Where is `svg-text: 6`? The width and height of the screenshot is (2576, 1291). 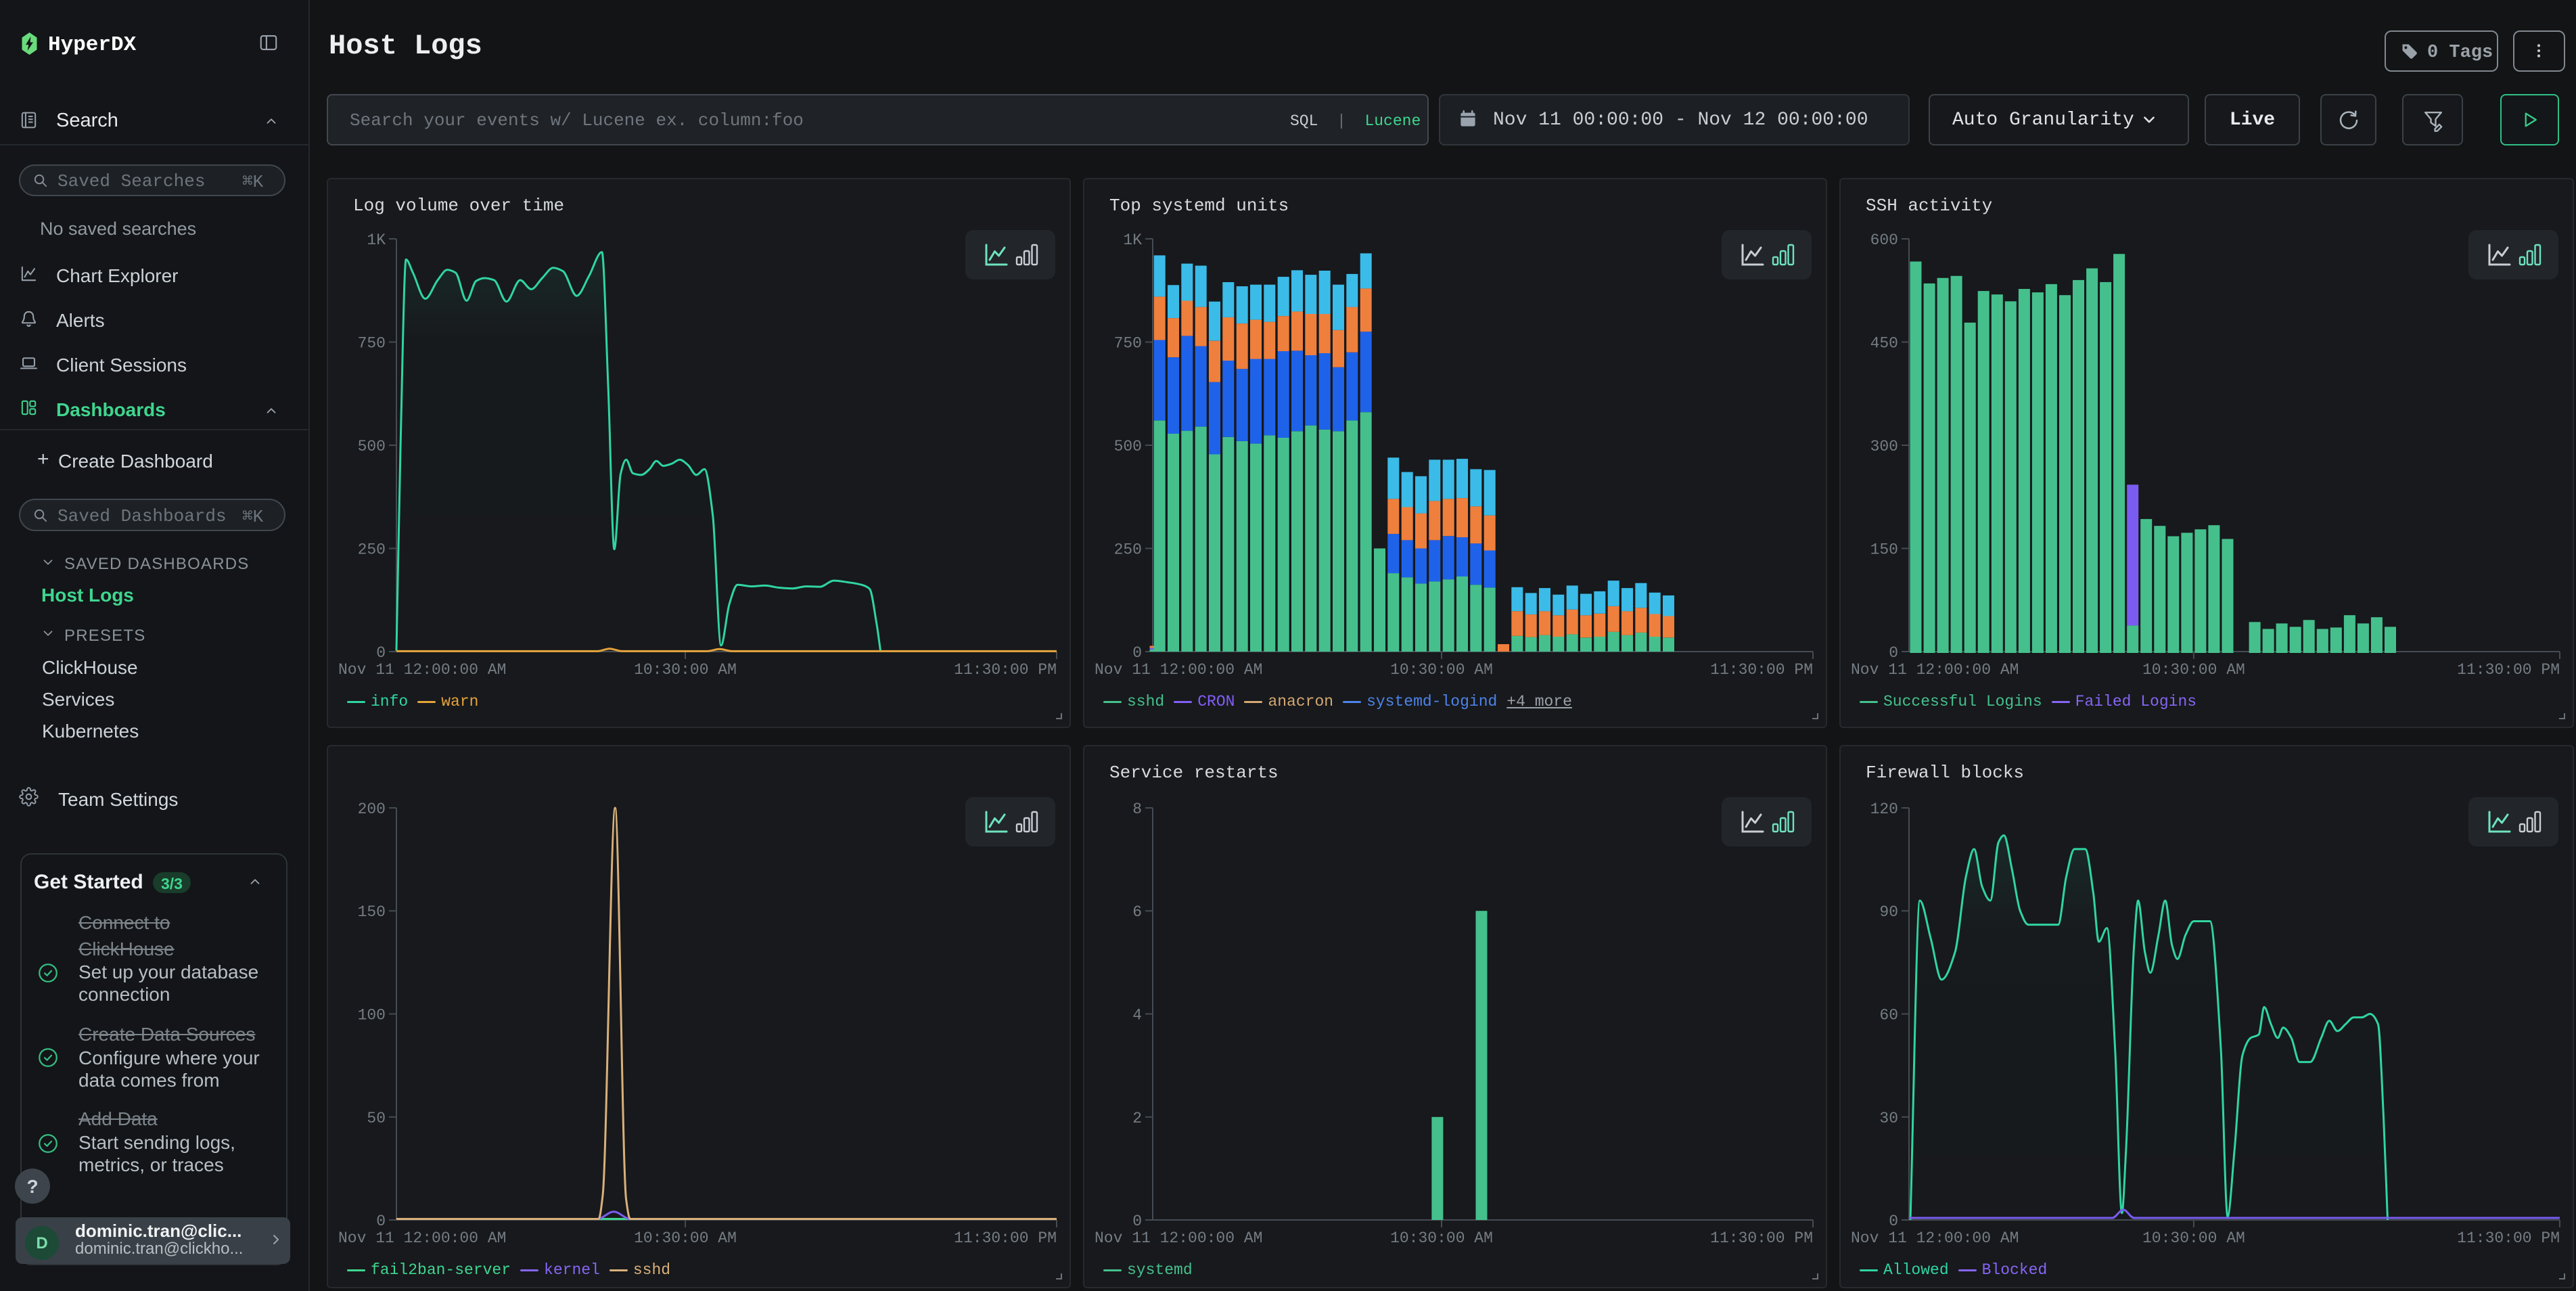
svg-text: 6 is located at coordinates (1137, 912).